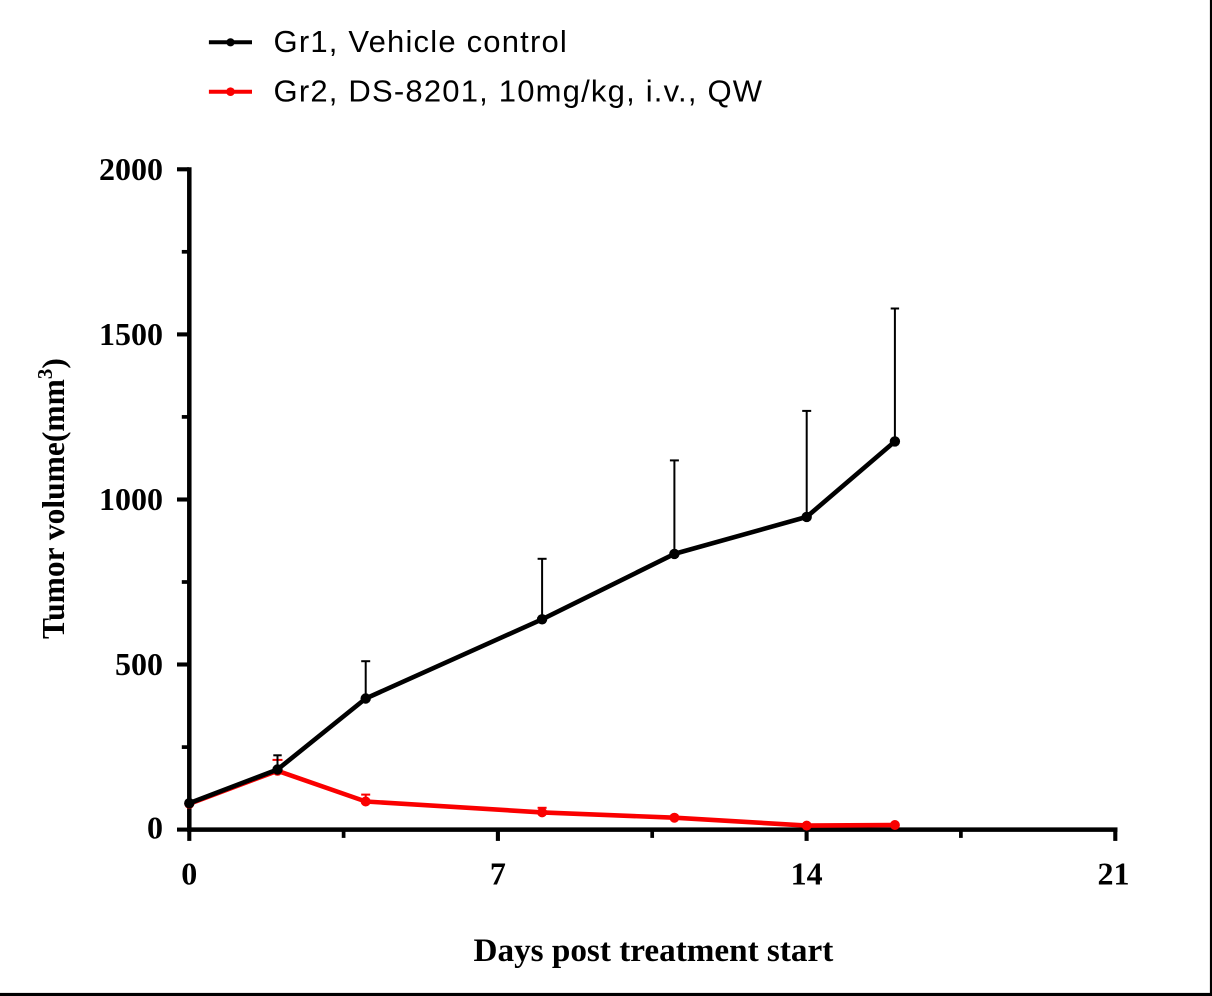 The width and height of the screenshot is (1212, 996). I want to click on svg-text:Gr2, DS-8201, 10mg/kg, i.v., Q: Gr2, DS-8201, 10mg/kg, i.v., QW, so click(519, 91).